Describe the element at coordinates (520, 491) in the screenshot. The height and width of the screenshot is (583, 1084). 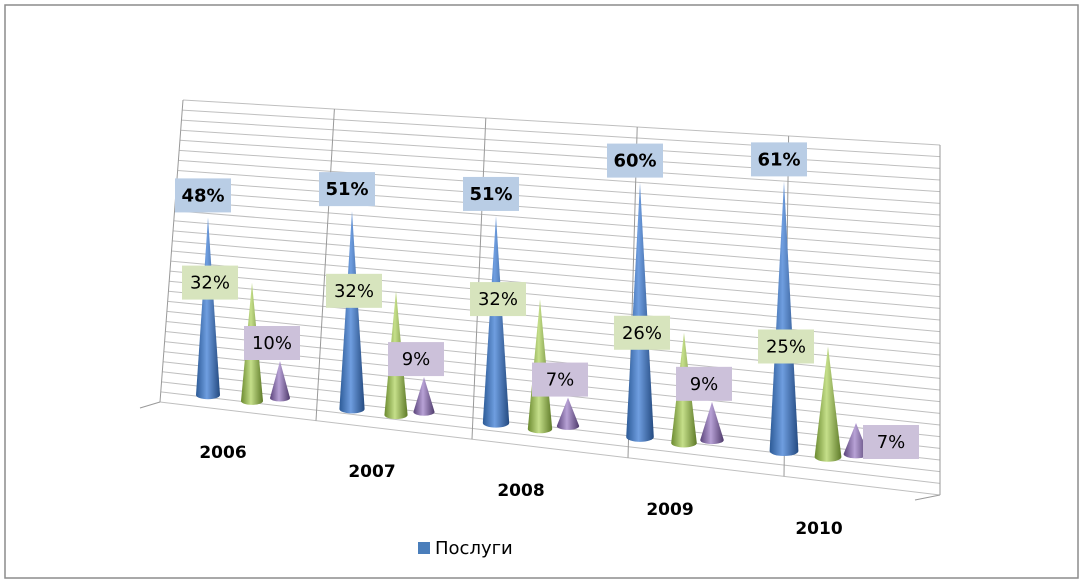
I see `x-tick-label: 2008` at that location.